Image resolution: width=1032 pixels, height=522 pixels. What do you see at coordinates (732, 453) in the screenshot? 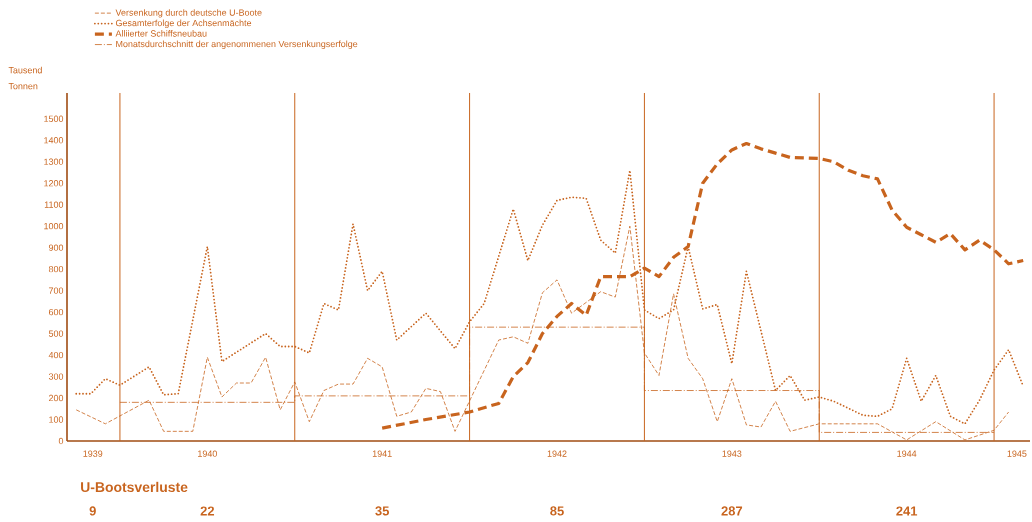
I see `x-tick-label: 1943` at bounding box center [732, 453].